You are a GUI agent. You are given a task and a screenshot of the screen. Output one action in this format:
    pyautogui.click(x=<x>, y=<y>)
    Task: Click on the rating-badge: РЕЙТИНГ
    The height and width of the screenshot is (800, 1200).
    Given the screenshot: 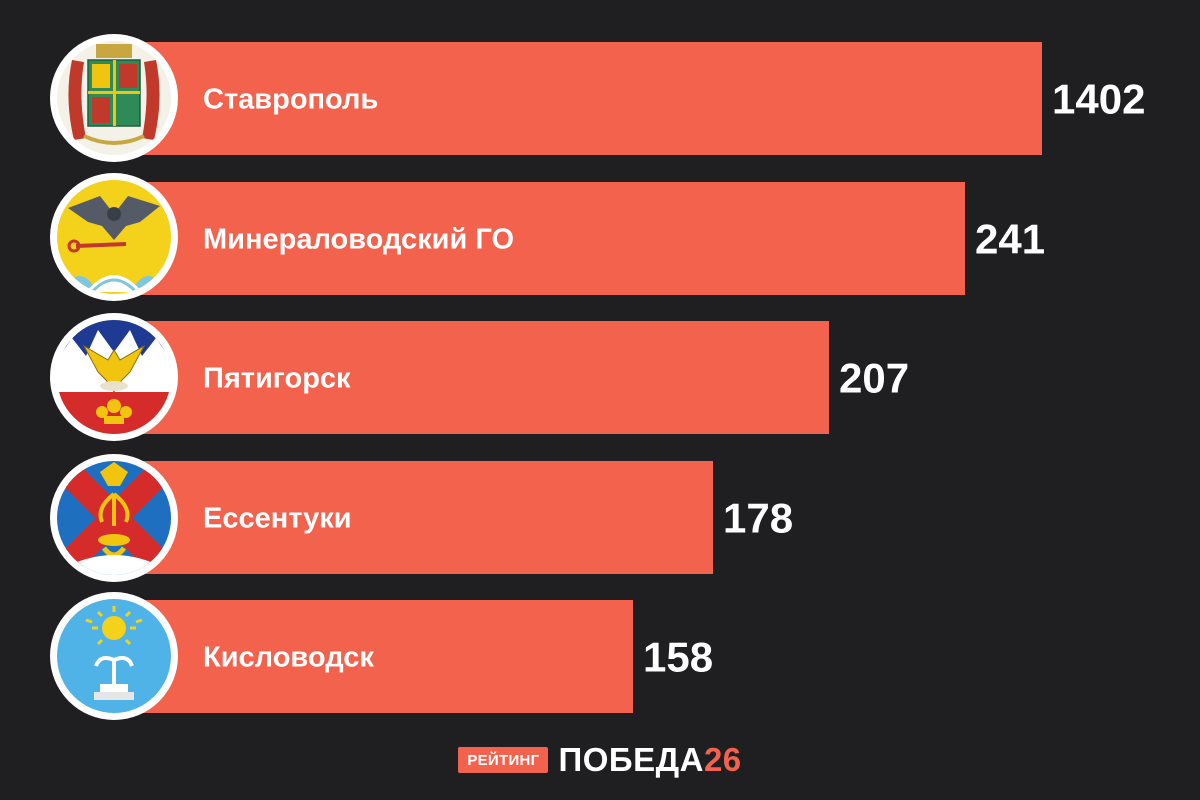 What is the action you would take?
    pyautogui.click(x=503, y=760)
    